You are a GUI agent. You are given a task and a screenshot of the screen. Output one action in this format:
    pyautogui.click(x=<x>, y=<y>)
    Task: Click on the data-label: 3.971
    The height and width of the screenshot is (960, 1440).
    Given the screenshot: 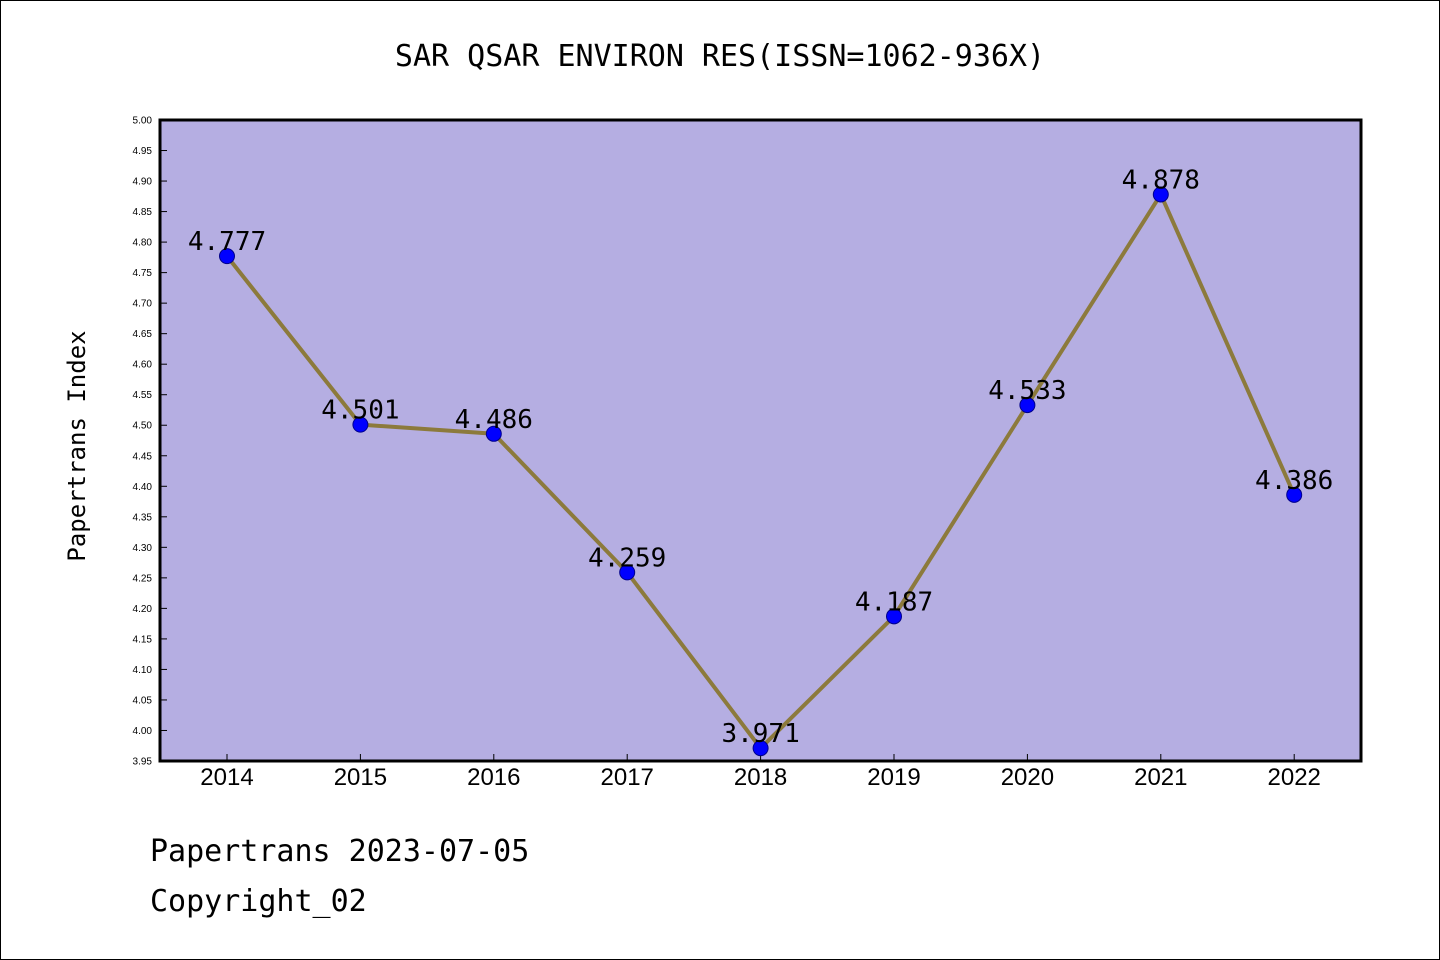 What is the action you would take?
    pyautogui.click(x=760, y=734)
    